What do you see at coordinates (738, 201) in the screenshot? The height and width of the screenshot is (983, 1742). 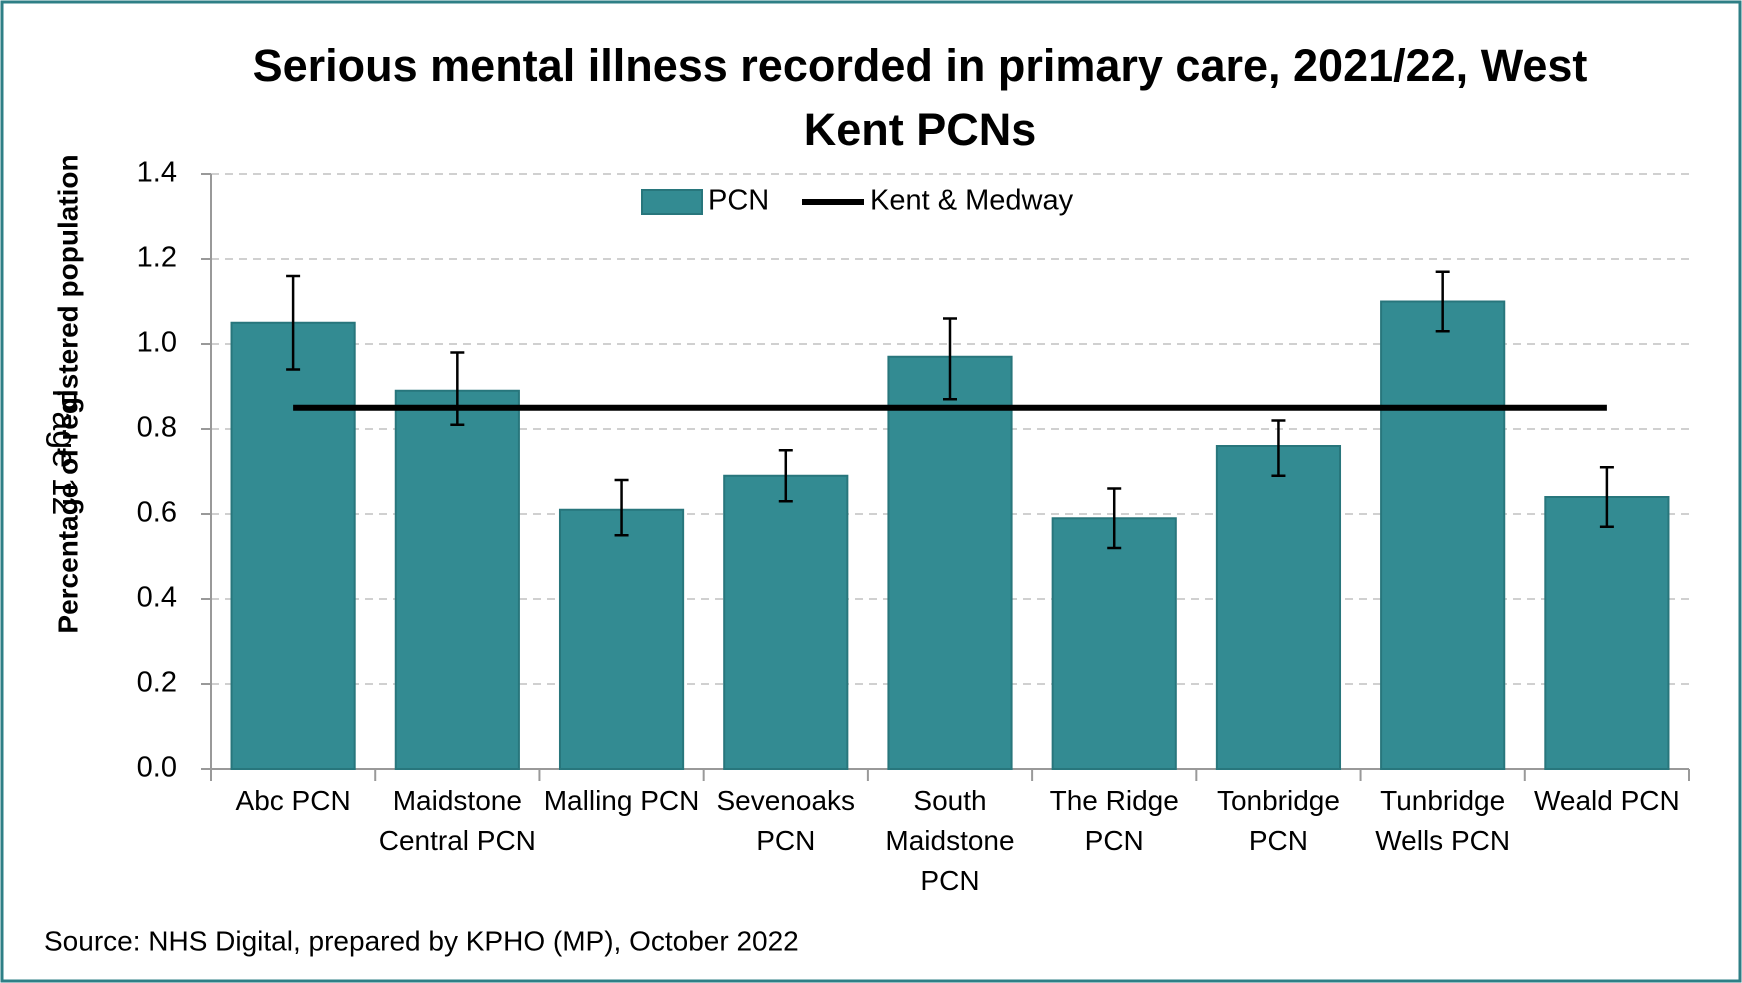 I see `legend-label: PCN` at bounding box center [738, 201].